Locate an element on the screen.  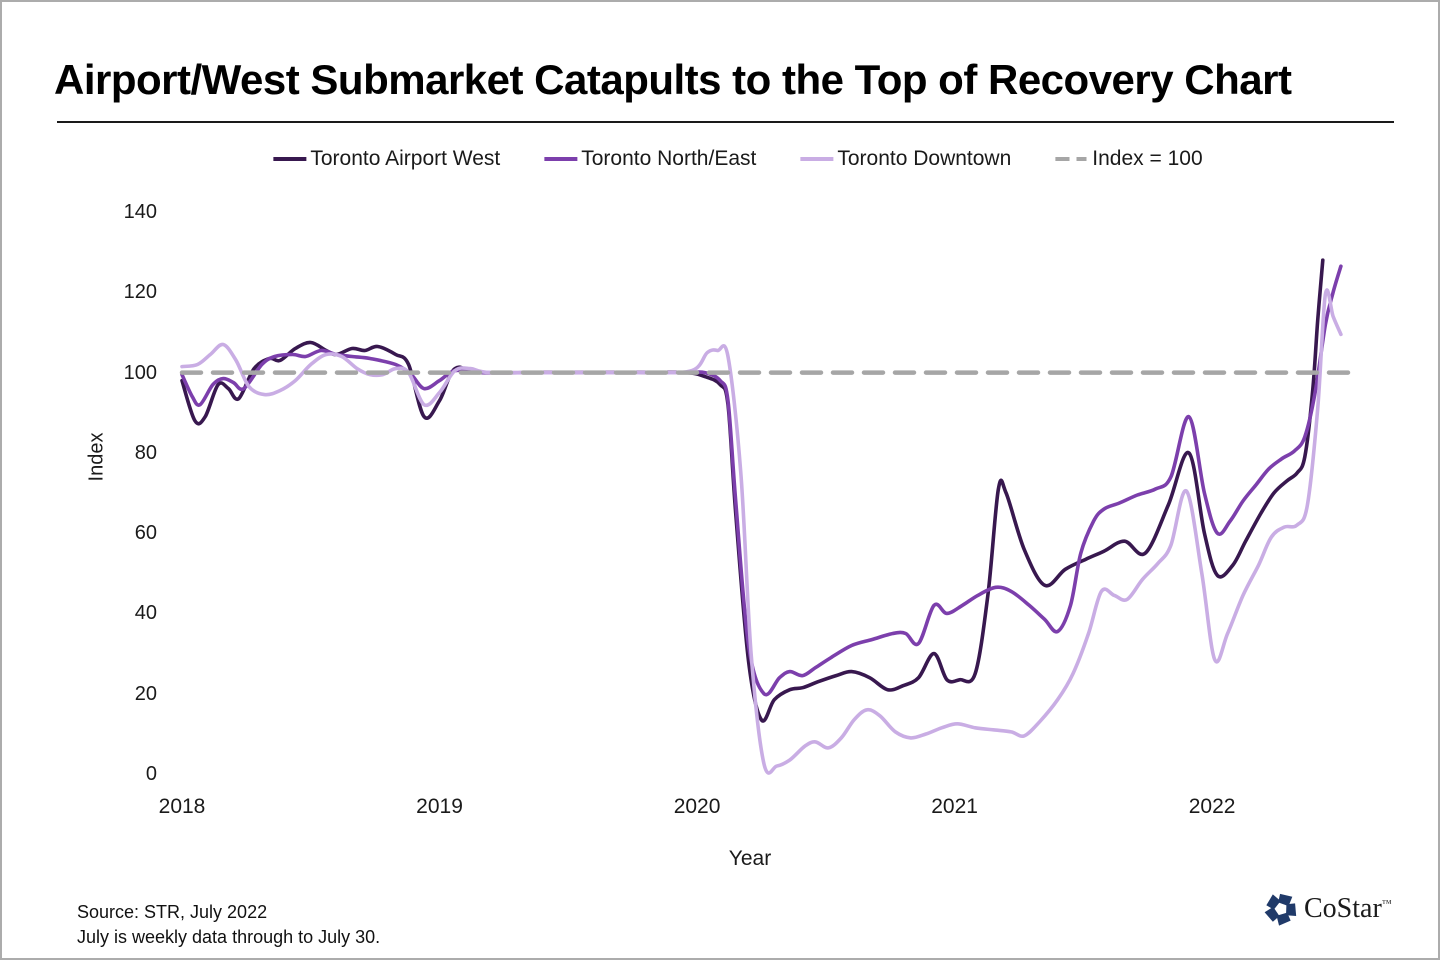
x-axis-title: Year is located at coordinates (750, 858).